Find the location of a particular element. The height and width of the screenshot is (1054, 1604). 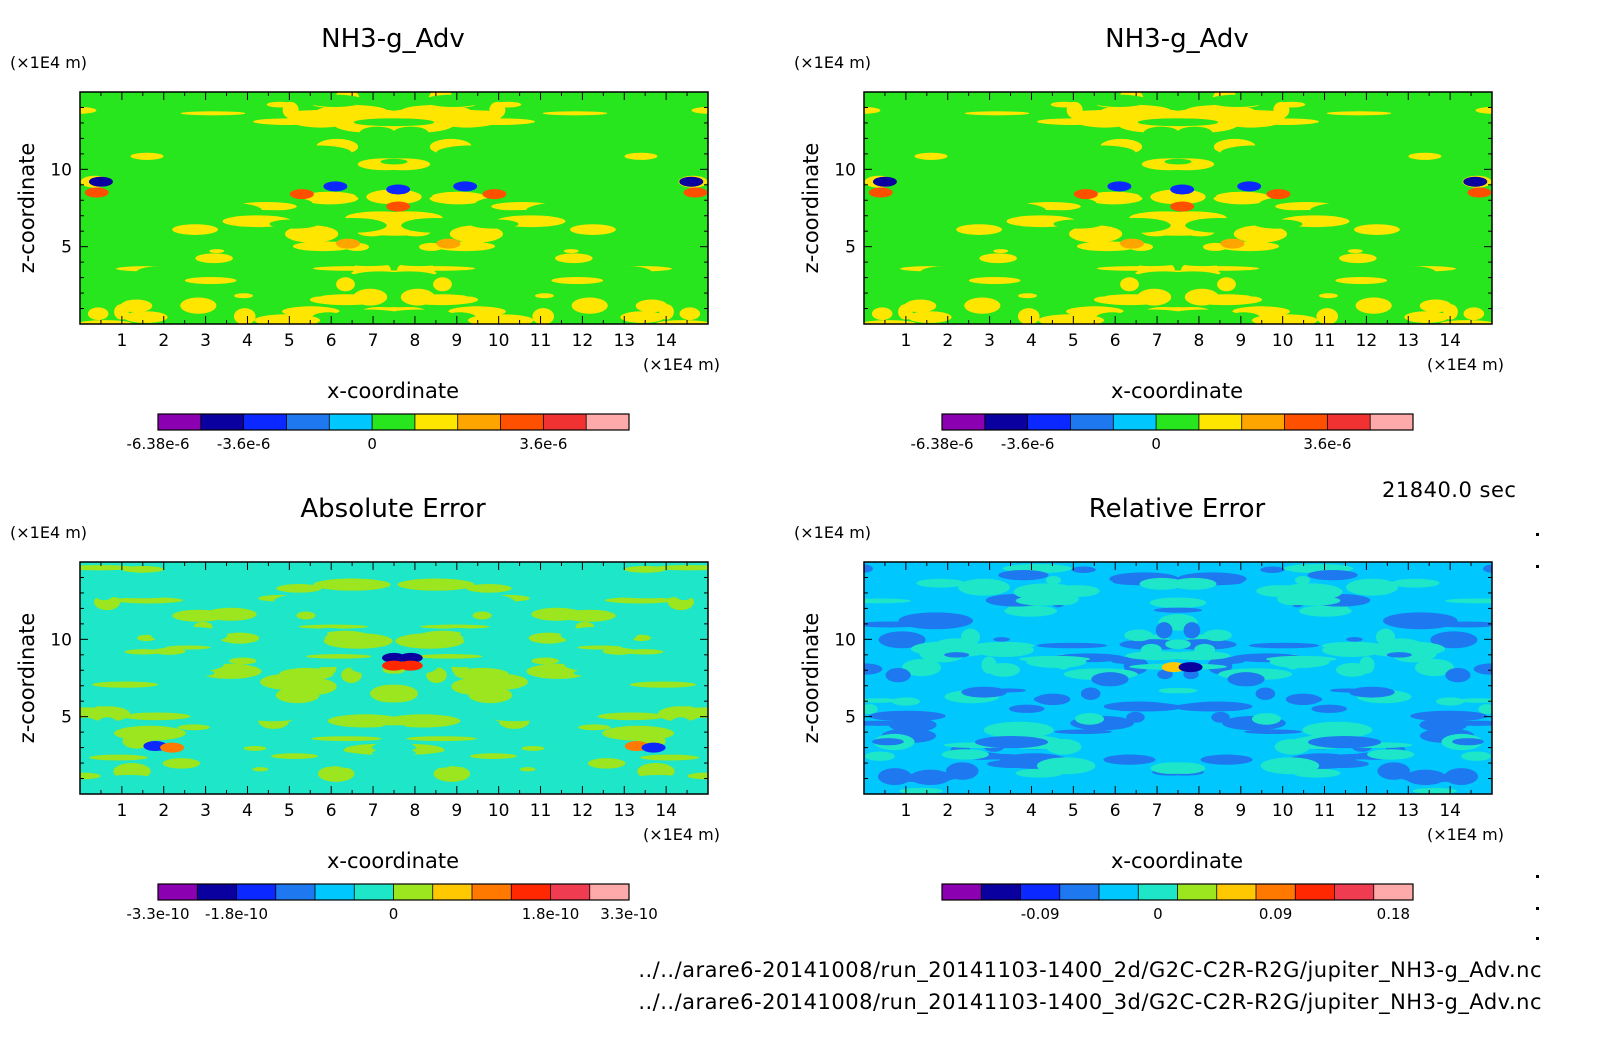

x-tick-label: 3 is located at coordinates (989, 341).